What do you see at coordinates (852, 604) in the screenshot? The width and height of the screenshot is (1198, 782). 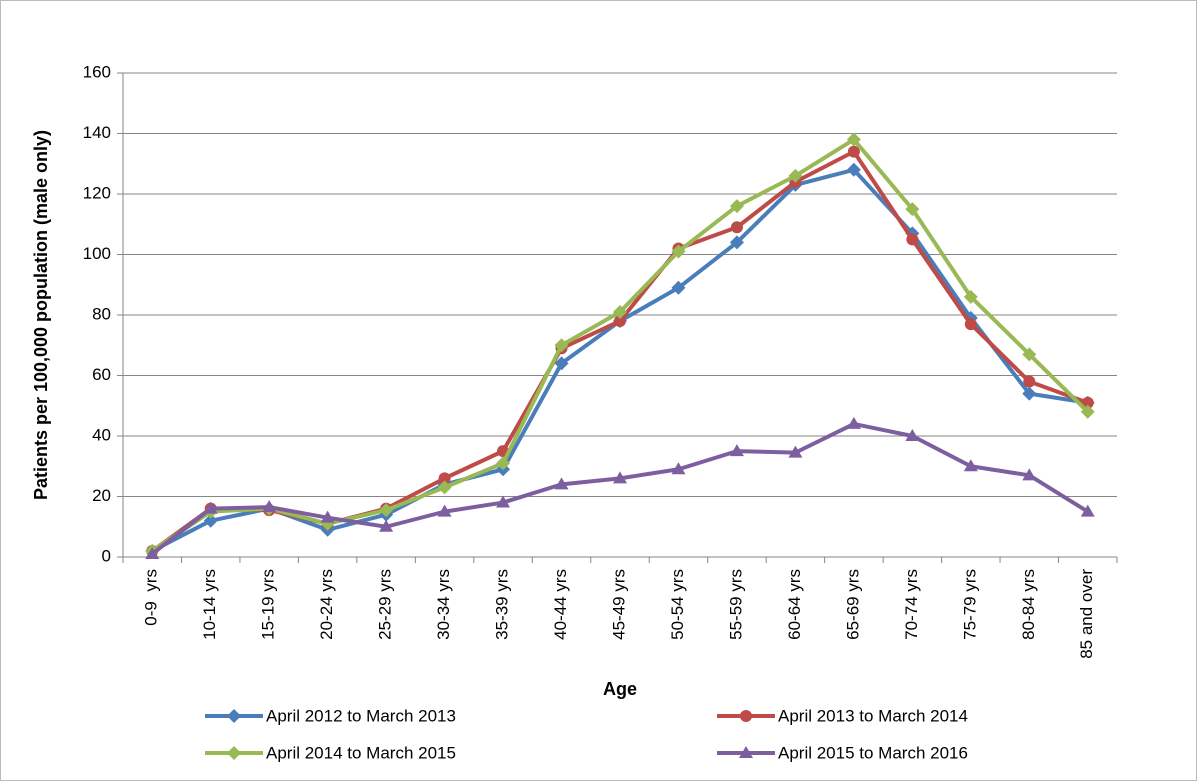 I see `x-tick-label: 65-69 yrs` at bounding box center [852, 604].